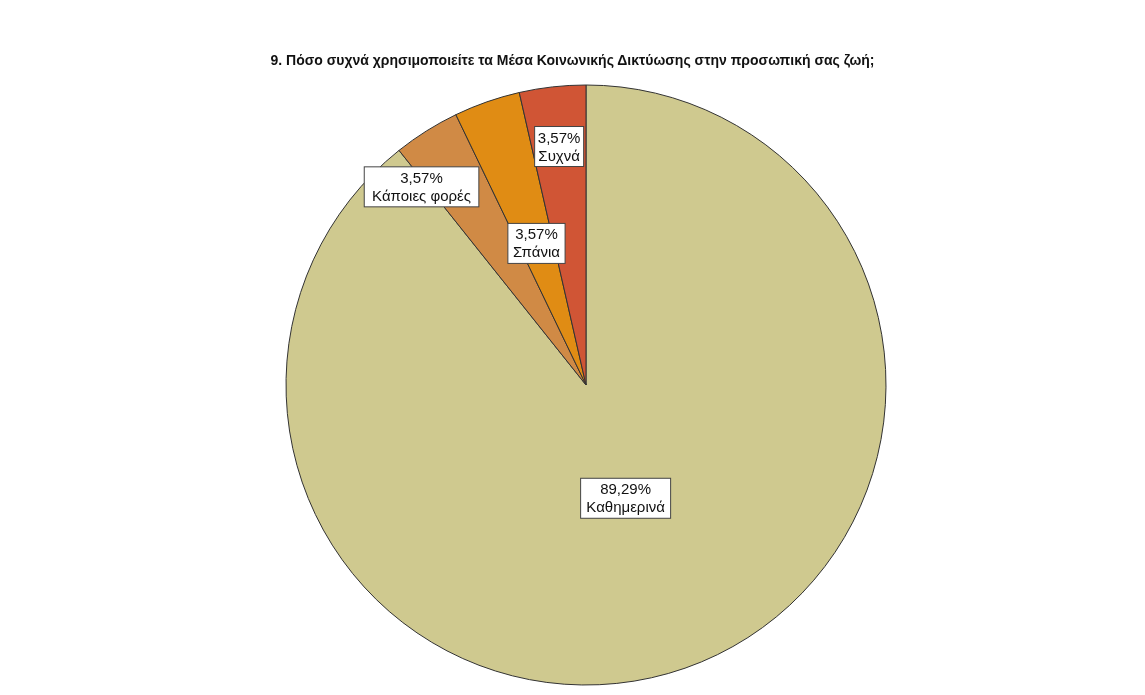  I want to click on data-label: 89,29%, so click(626, 489).